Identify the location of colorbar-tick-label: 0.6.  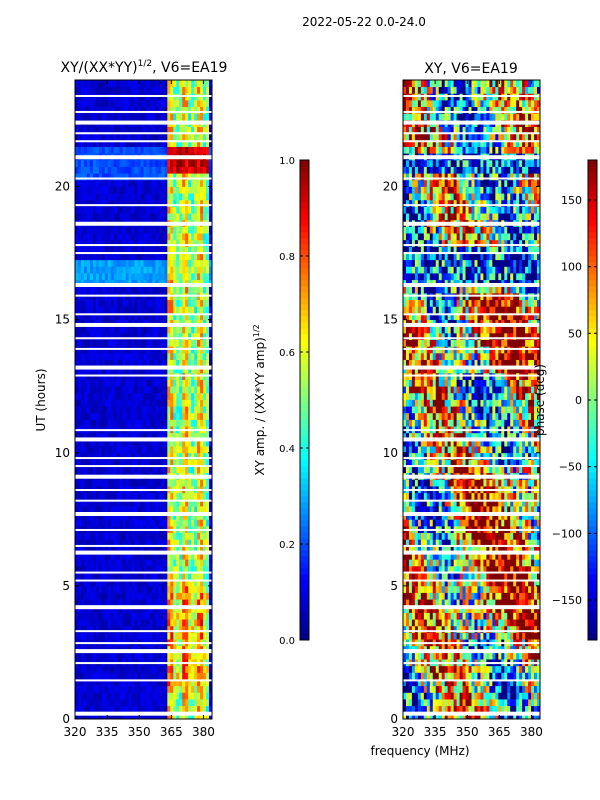
(287, 353).